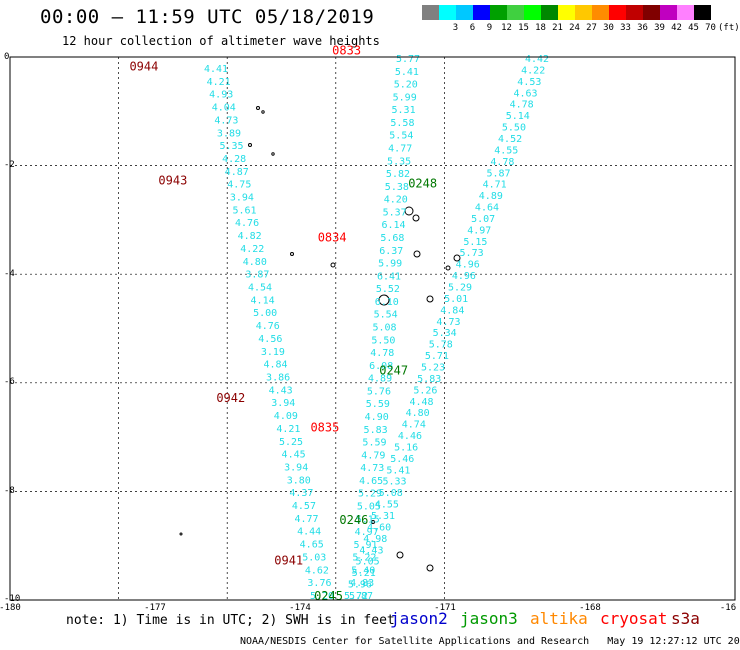  Describe the element at coordinates (317, 570) in the screenshot. I see `wave-height-value: 4.62` at that location.